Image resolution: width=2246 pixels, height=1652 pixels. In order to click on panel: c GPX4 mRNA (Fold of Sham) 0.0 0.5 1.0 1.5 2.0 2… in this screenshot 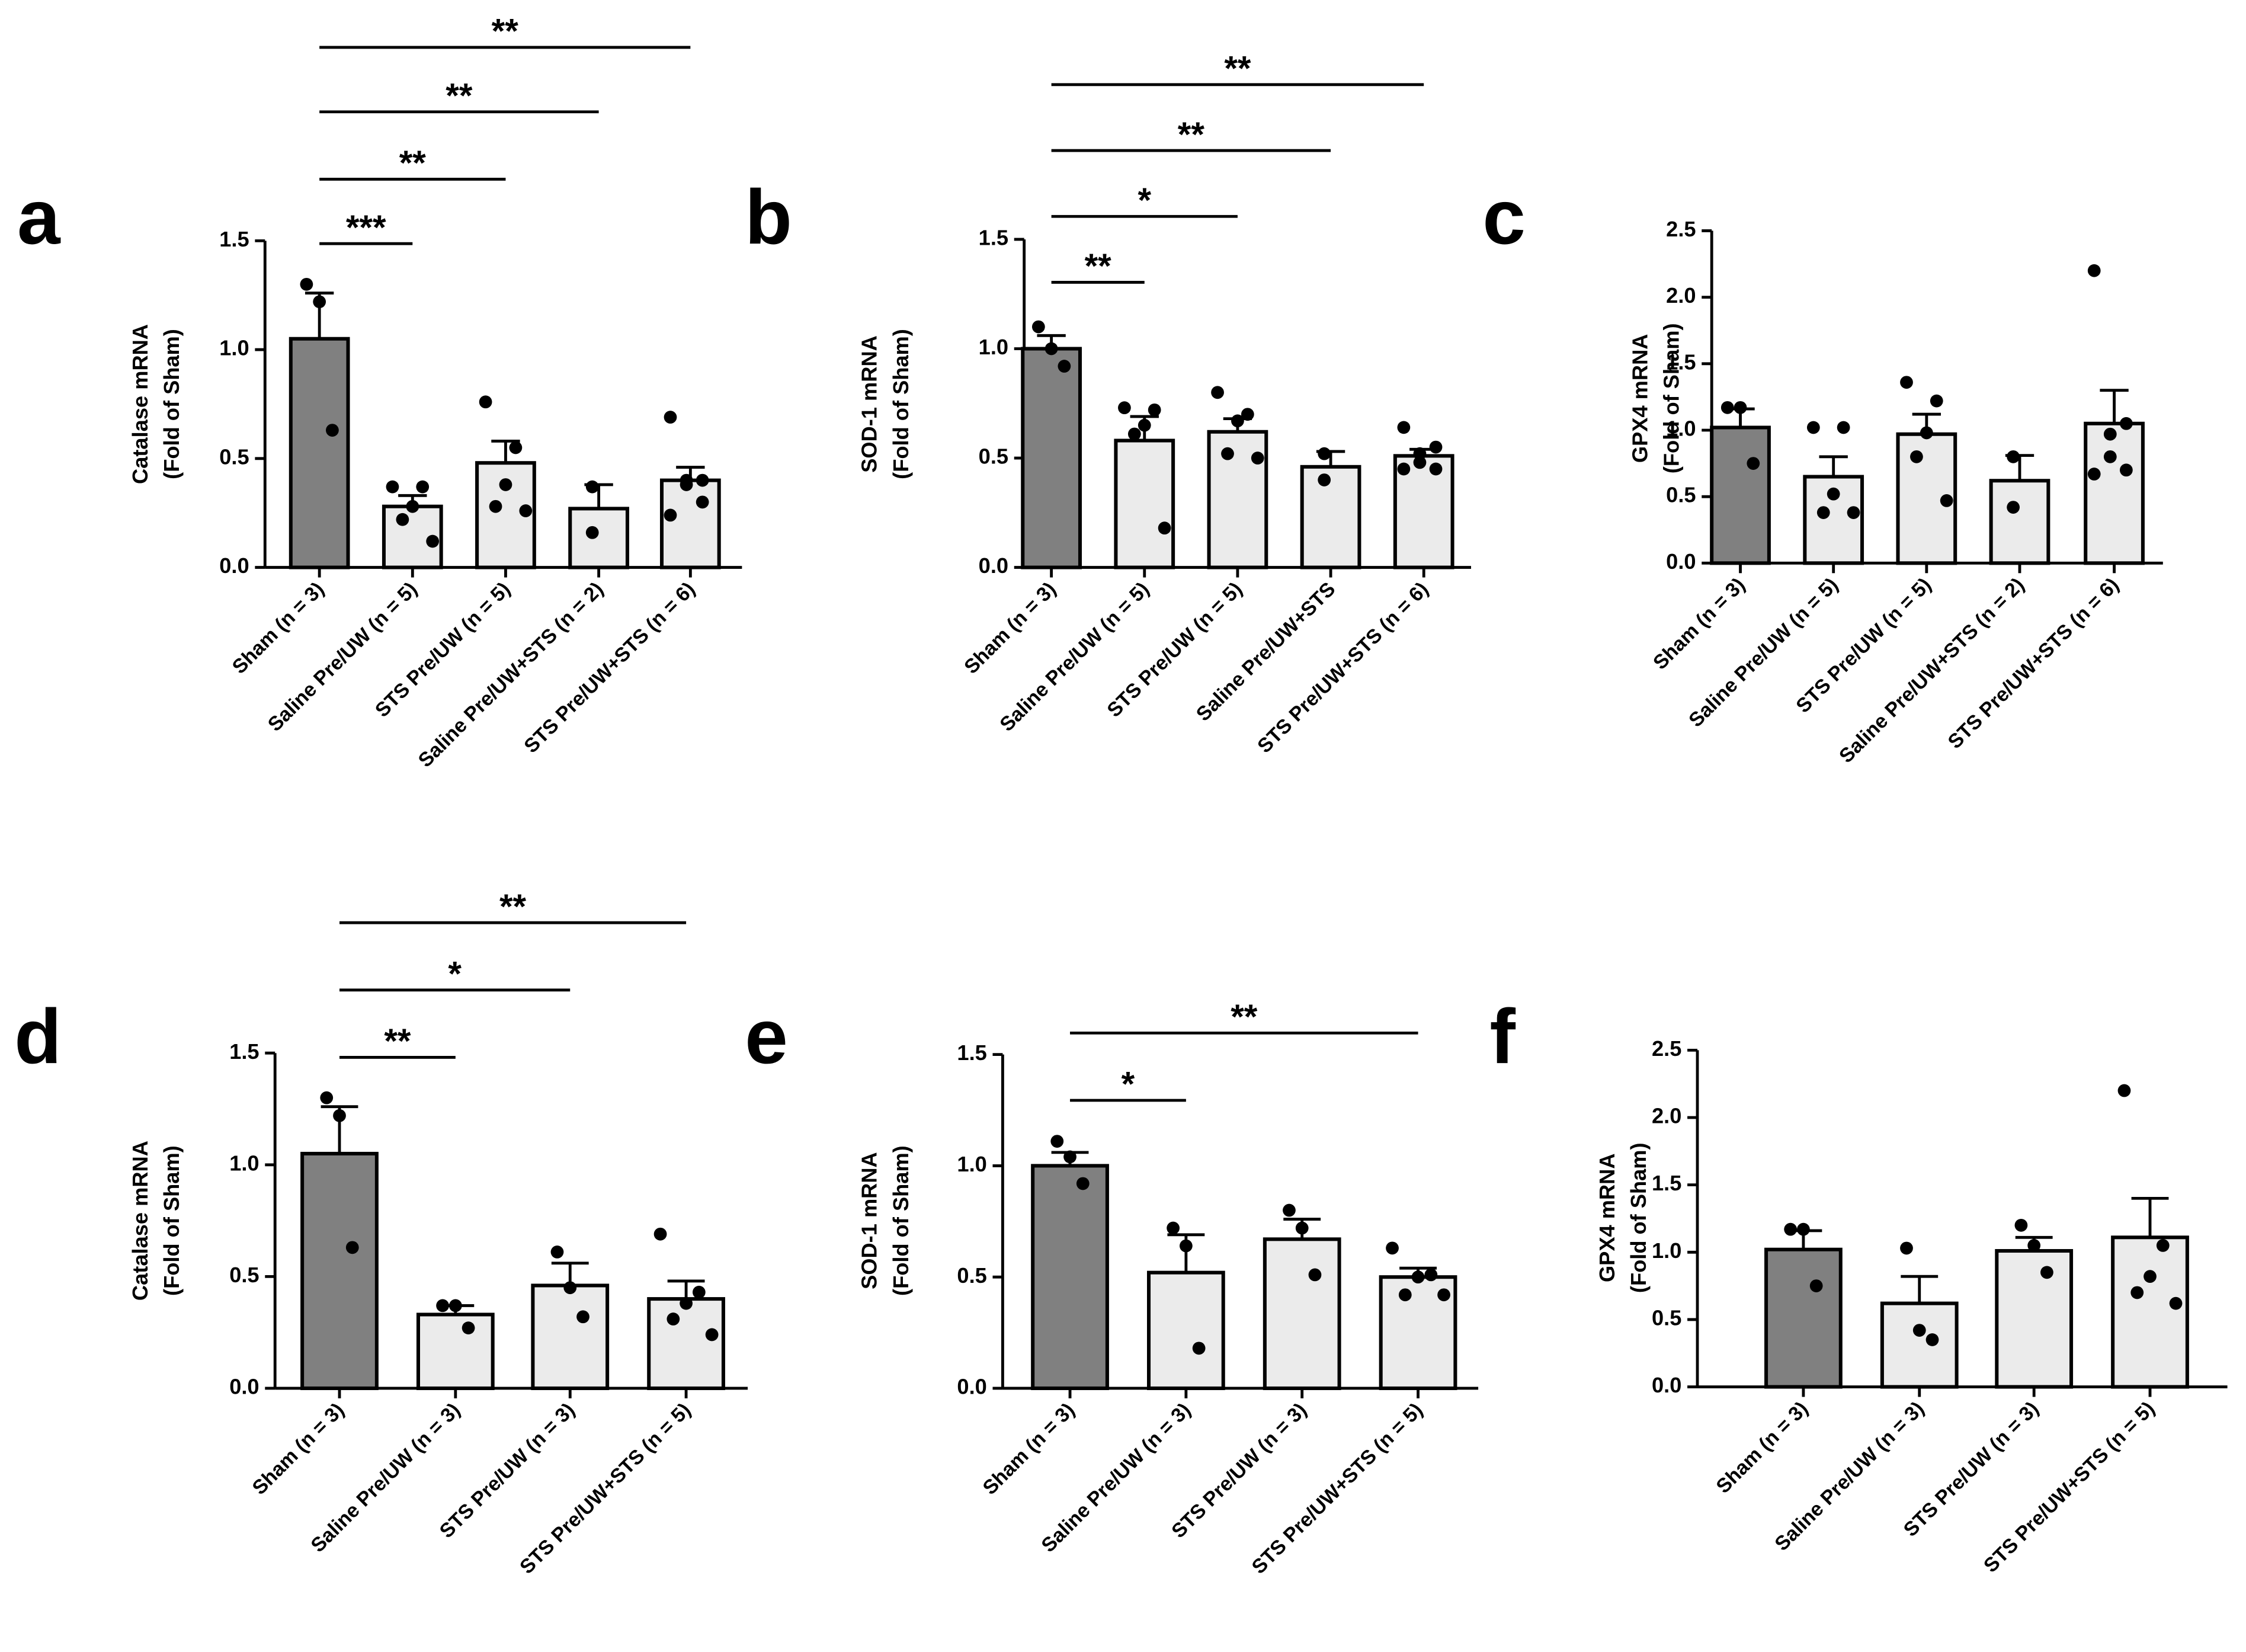, I will do `click(1822, 470)`.